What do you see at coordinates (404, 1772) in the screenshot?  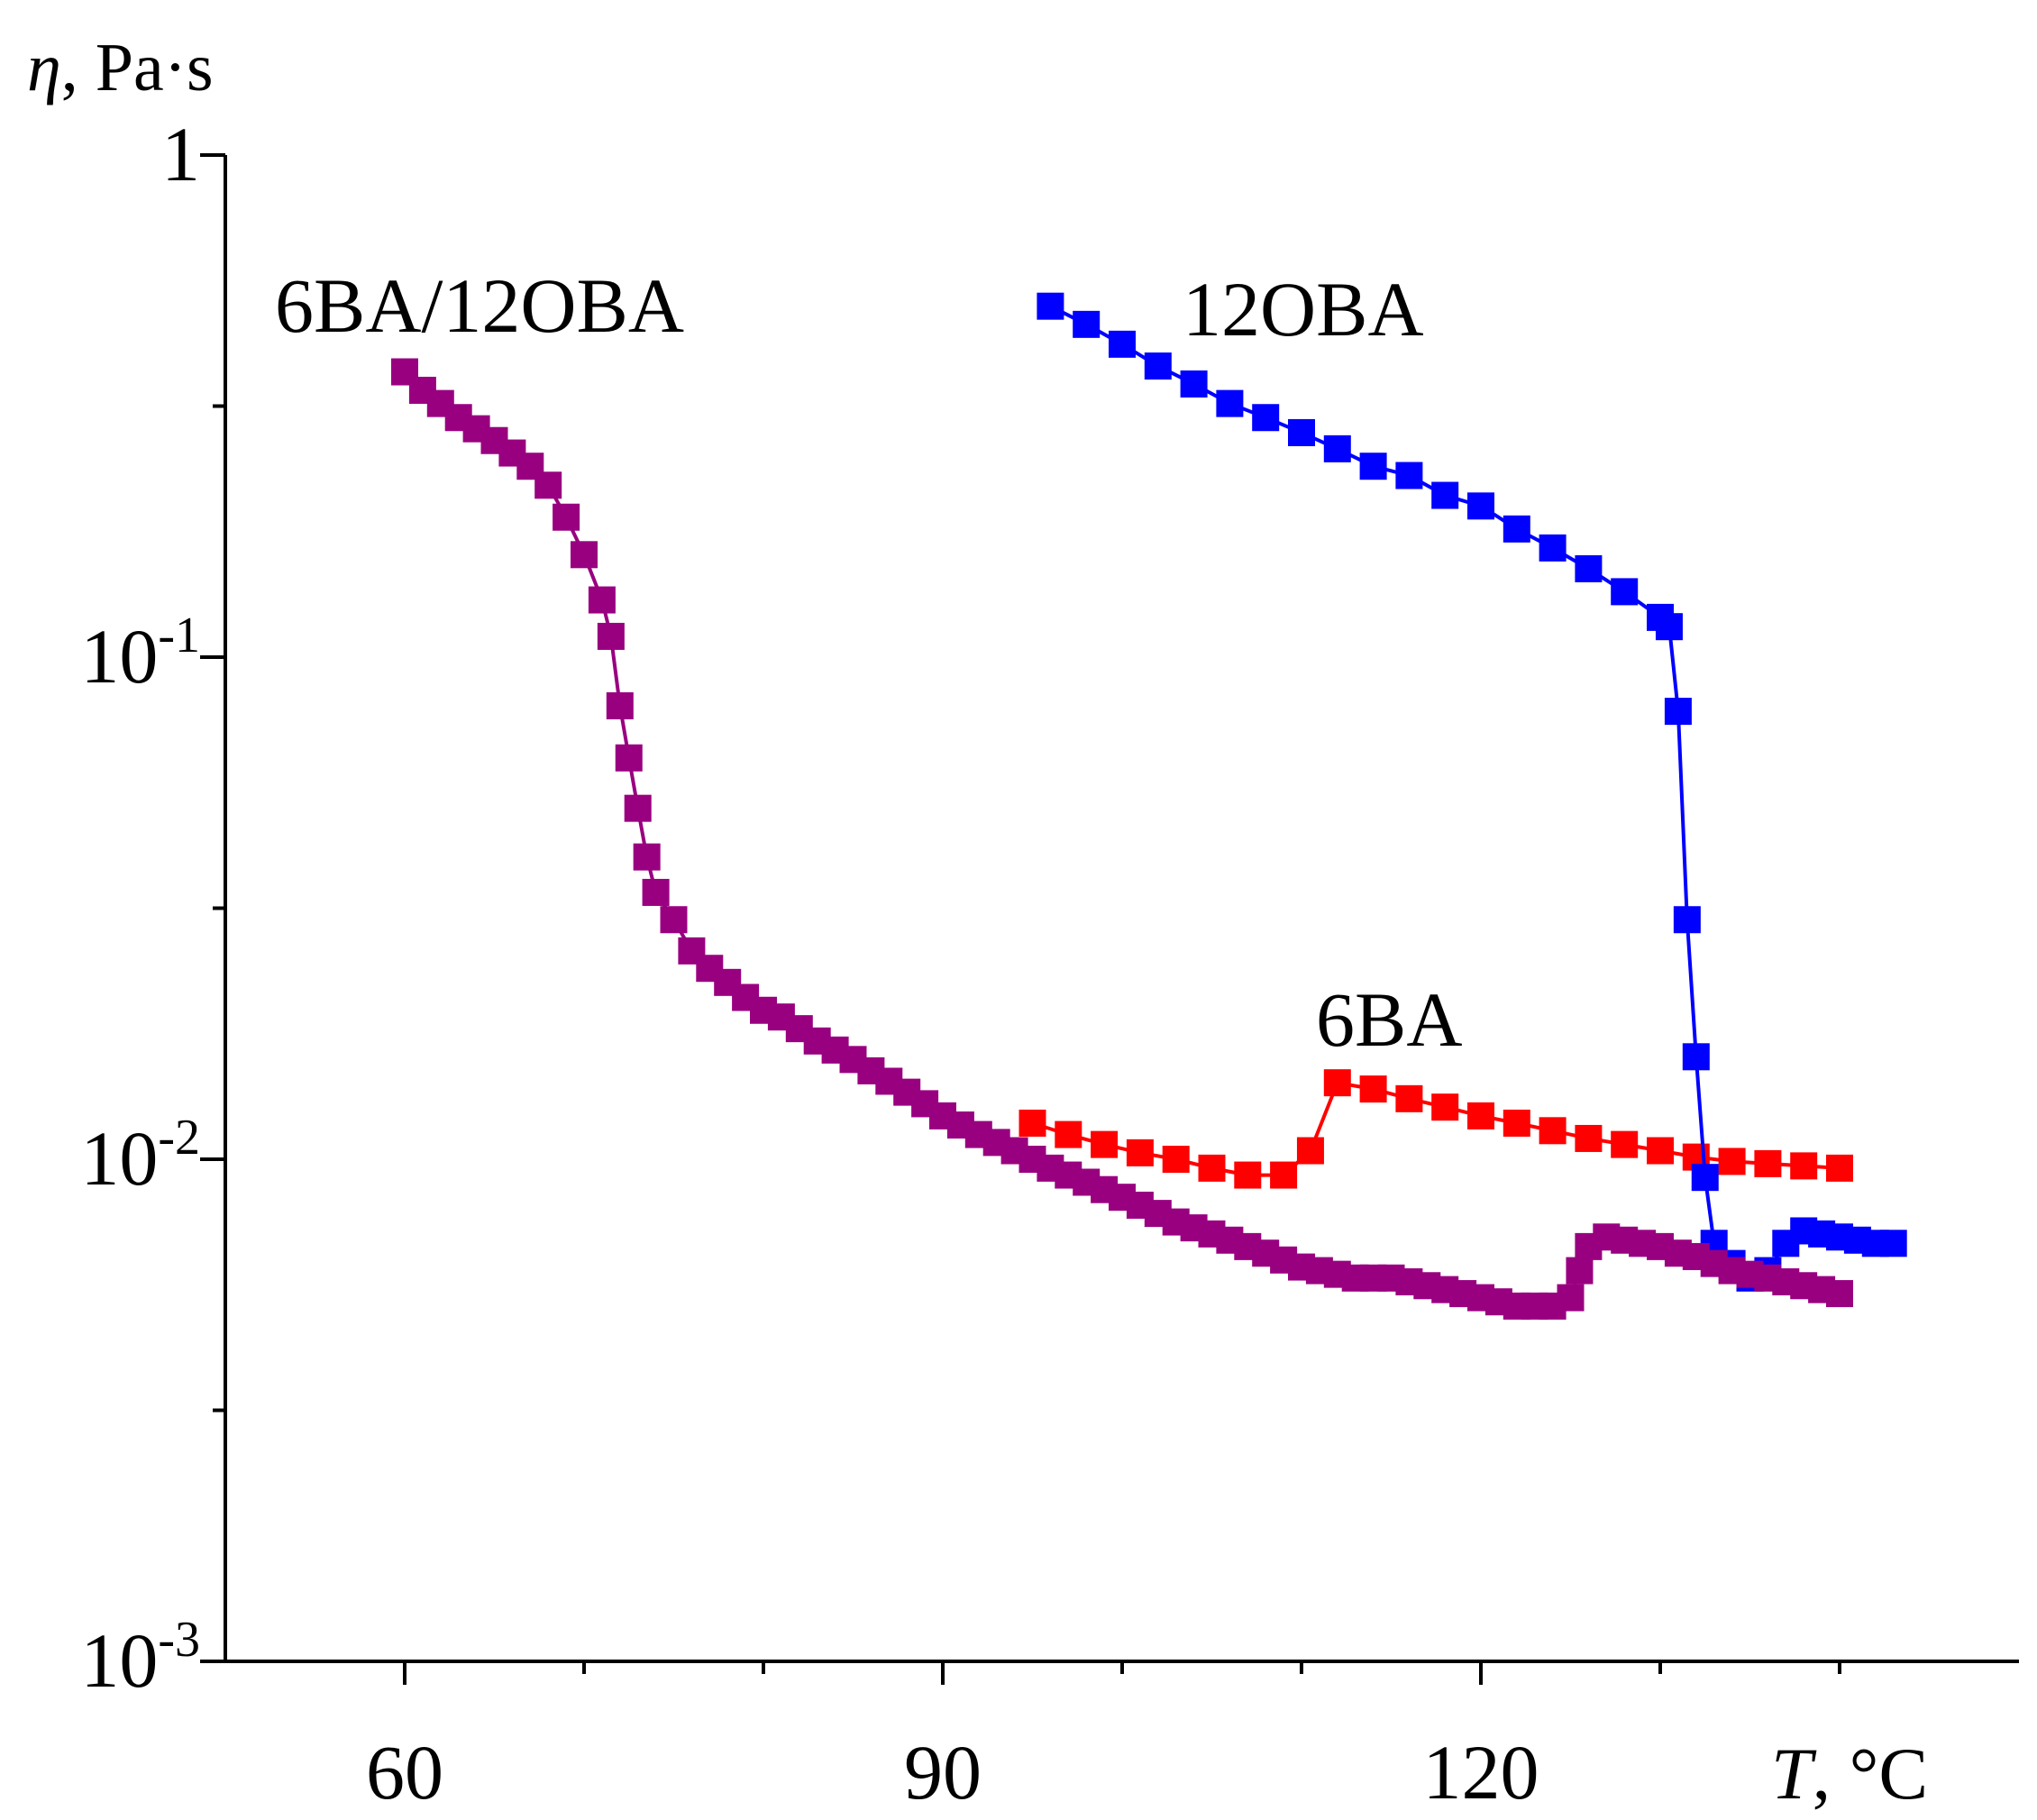 I see `x-tick-label: 60` at bounding box center [404, 1772].